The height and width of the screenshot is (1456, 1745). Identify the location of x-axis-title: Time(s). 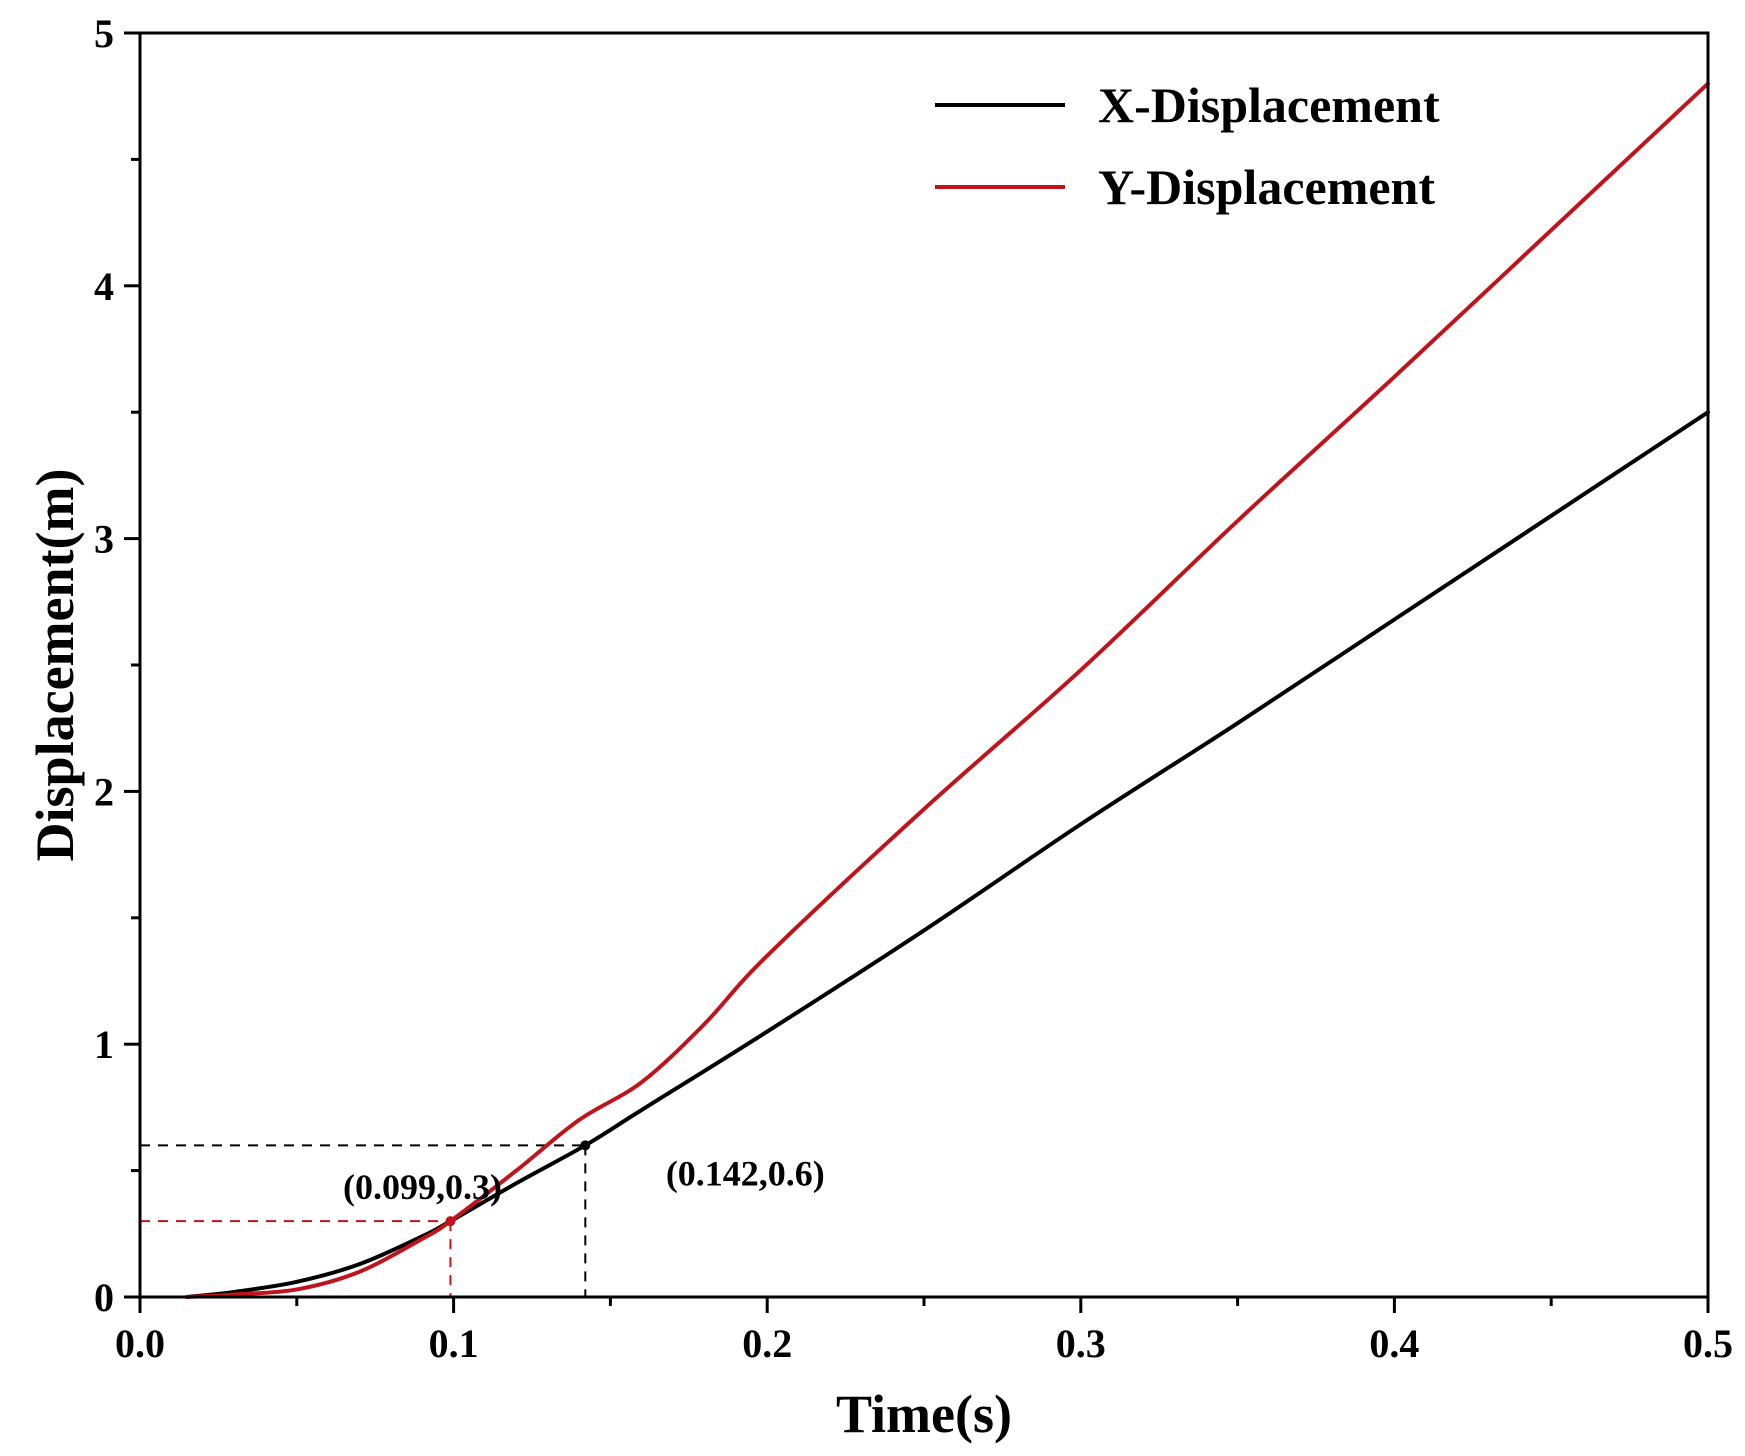
(924, 1414).